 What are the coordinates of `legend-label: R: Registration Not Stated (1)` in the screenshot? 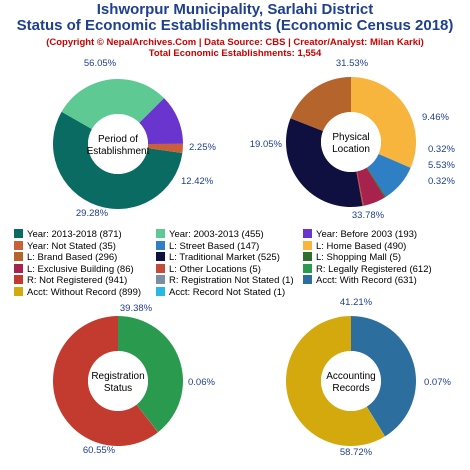 It's located at (231, 281).